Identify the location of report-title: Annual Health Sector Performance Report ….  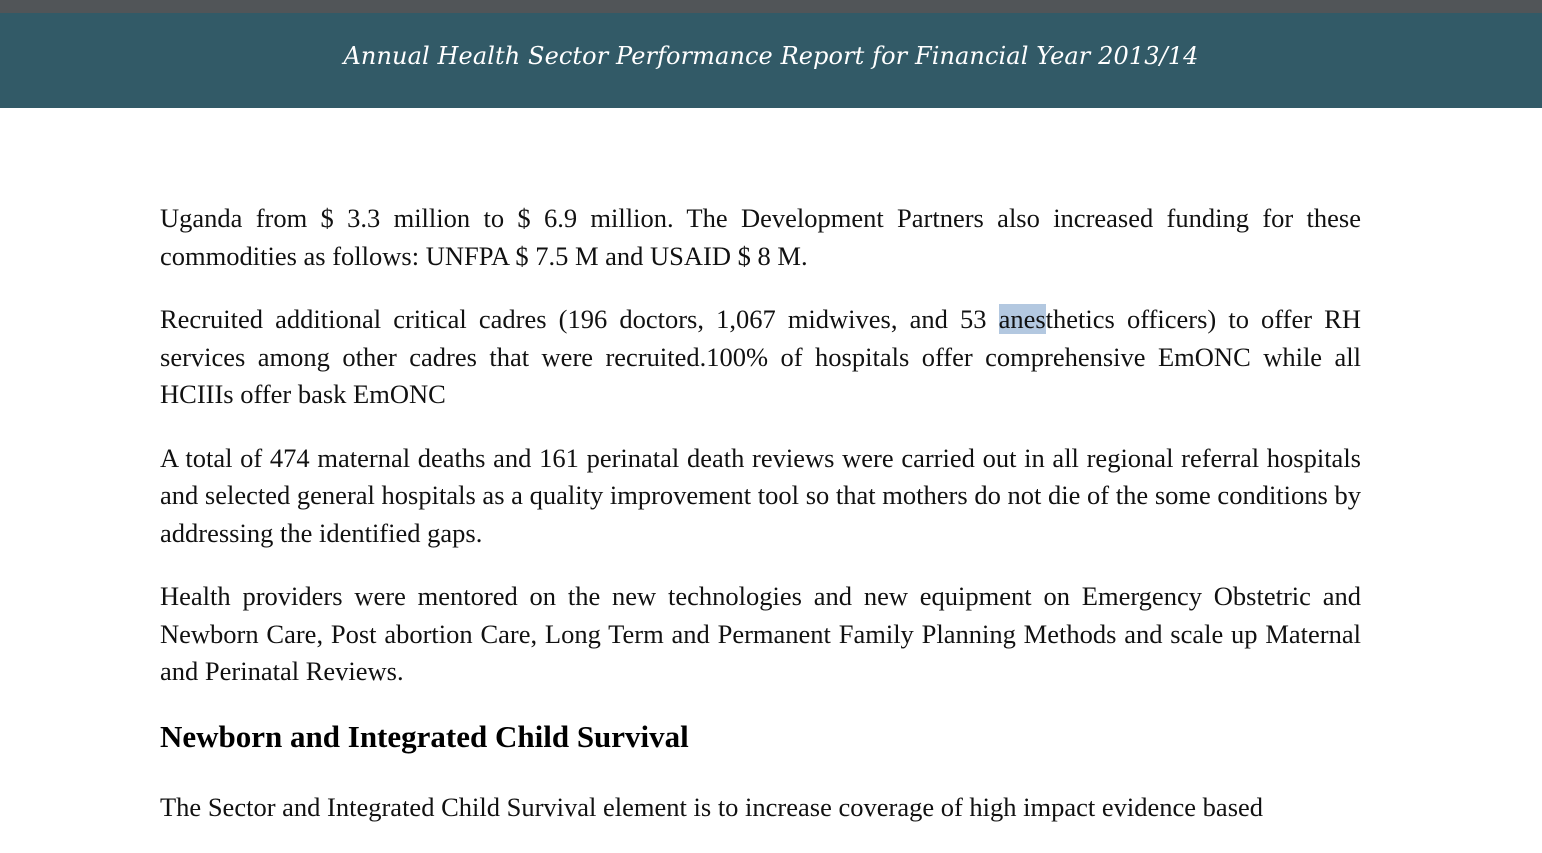
(771, 55).